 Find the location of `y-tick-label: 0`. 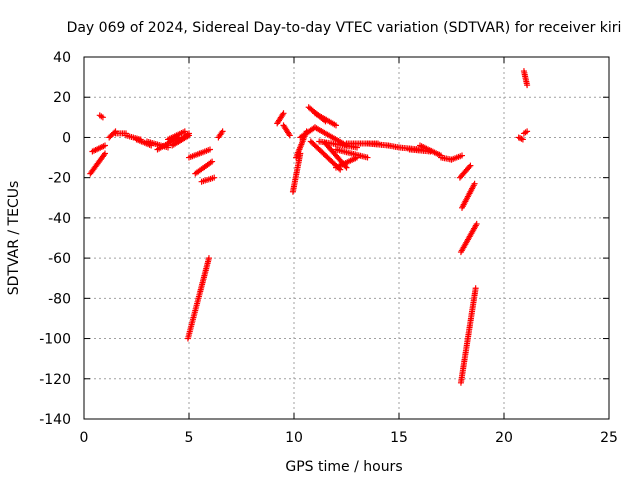

y-tick-label: 0 is located at coordinates (66, 138).